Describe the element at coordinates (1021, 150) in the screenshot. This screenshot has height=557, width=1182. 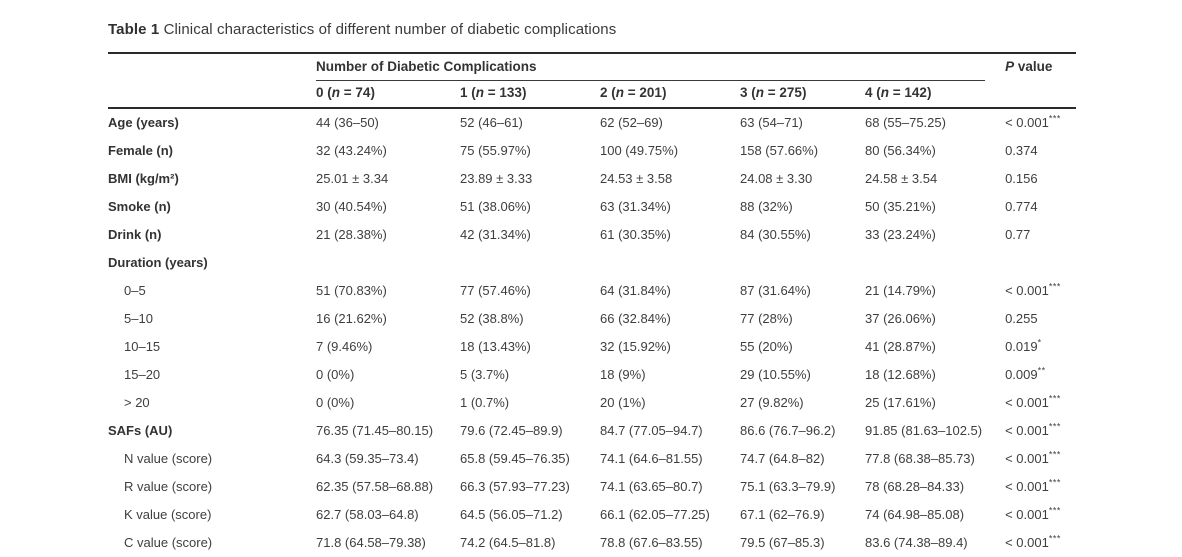
I see `p-value: 0.374` at that location.